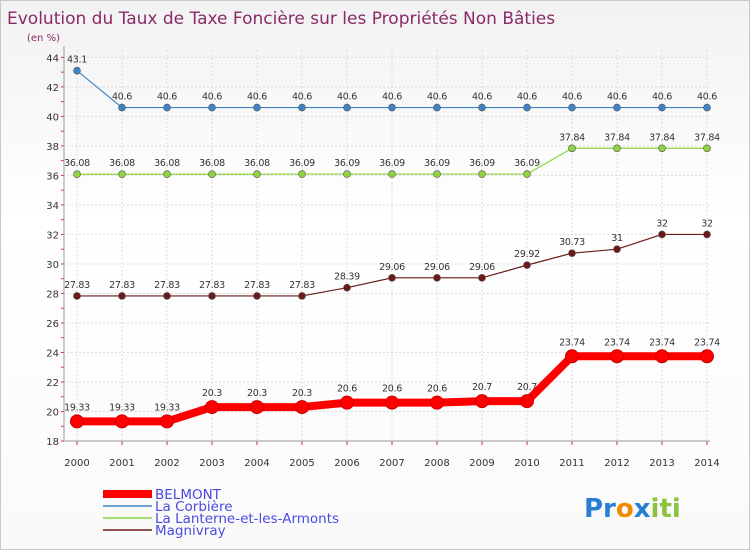 The width and height of the screenshot is (750, 551). I want to click on x-tick-label: 2007, so click(391, 463).